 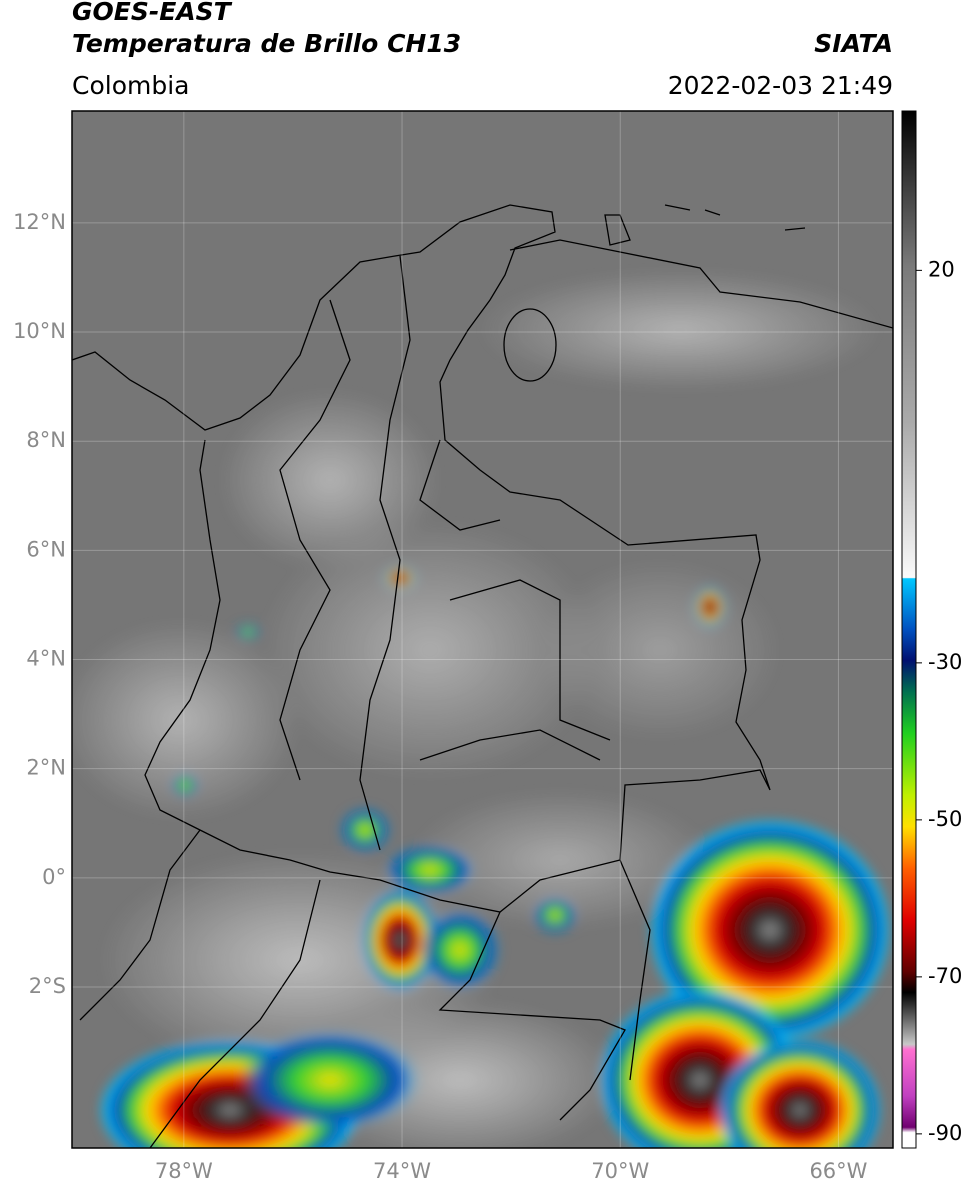 What do you see at coordinates (39, 331) in the screenshot?
I see `lat-label: 10°N` at bounding box center [39, 331].